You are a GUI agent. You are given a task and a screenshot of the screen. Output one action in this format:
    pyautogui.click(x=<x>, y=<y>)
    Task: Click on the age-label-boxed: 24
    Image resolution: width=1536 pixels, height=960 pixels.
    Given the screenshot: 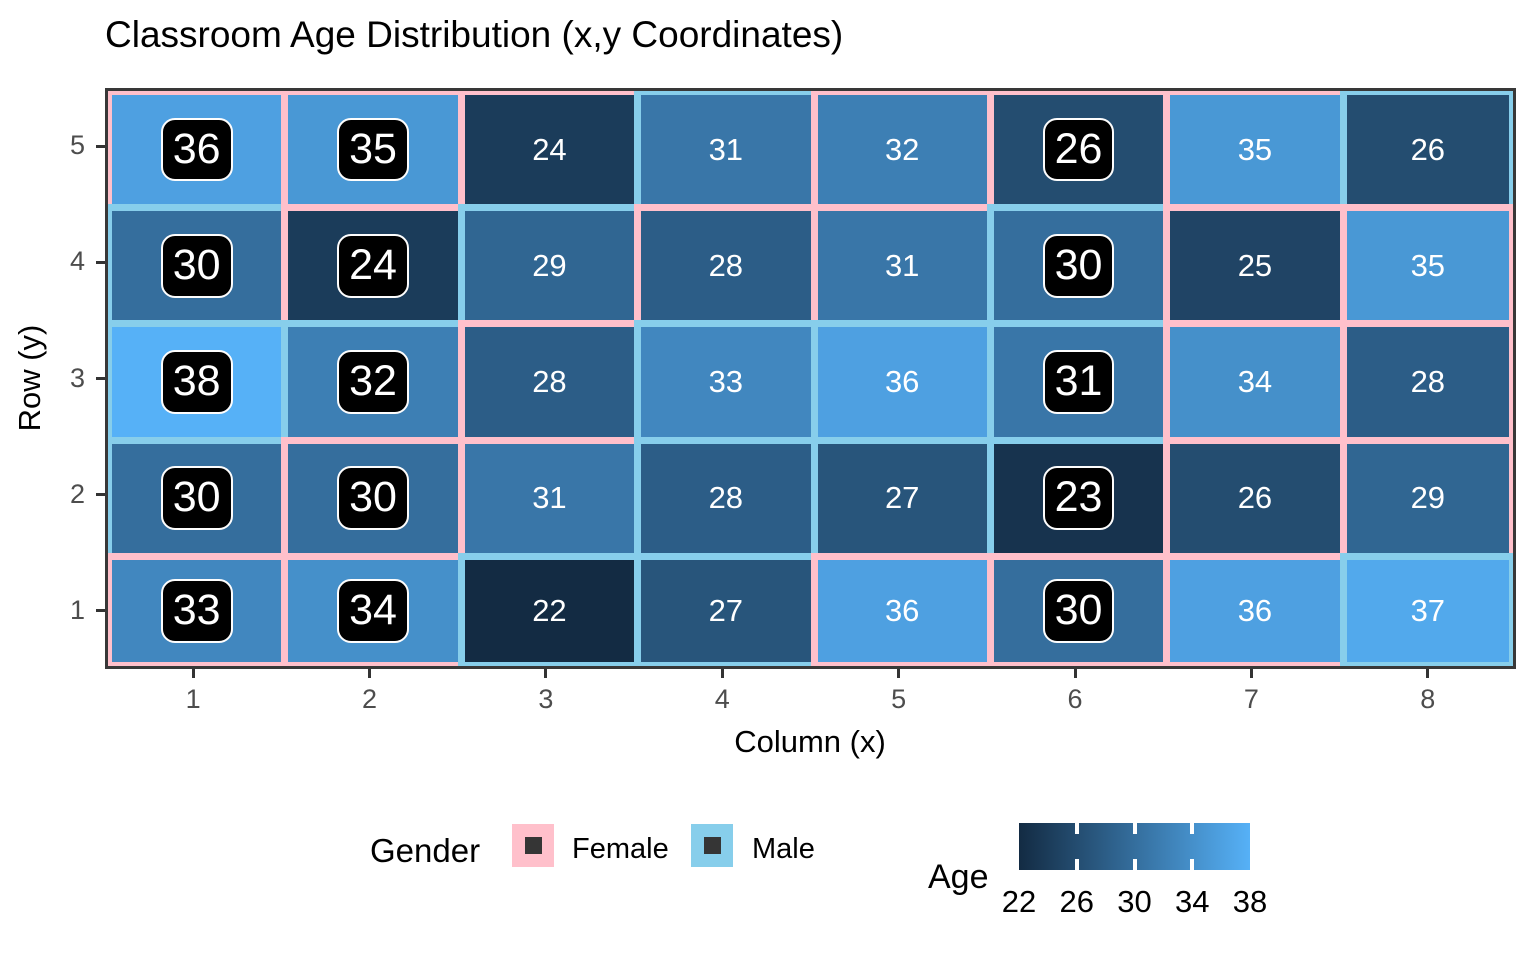 What is the action you would take?
    pyautogui.click(x=373, y=265)
    